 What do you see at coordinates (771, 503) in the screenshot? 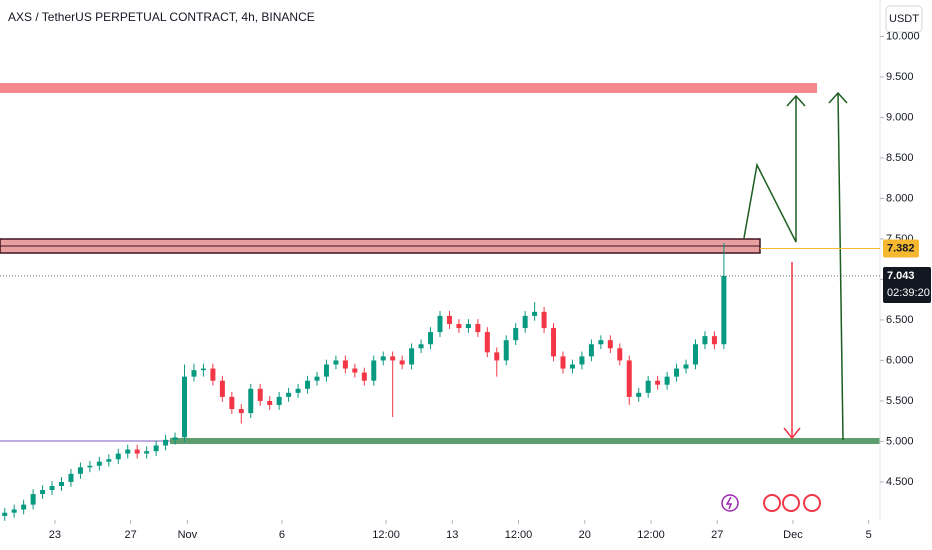
I see `event-icons` at bounding box center [771, 503].